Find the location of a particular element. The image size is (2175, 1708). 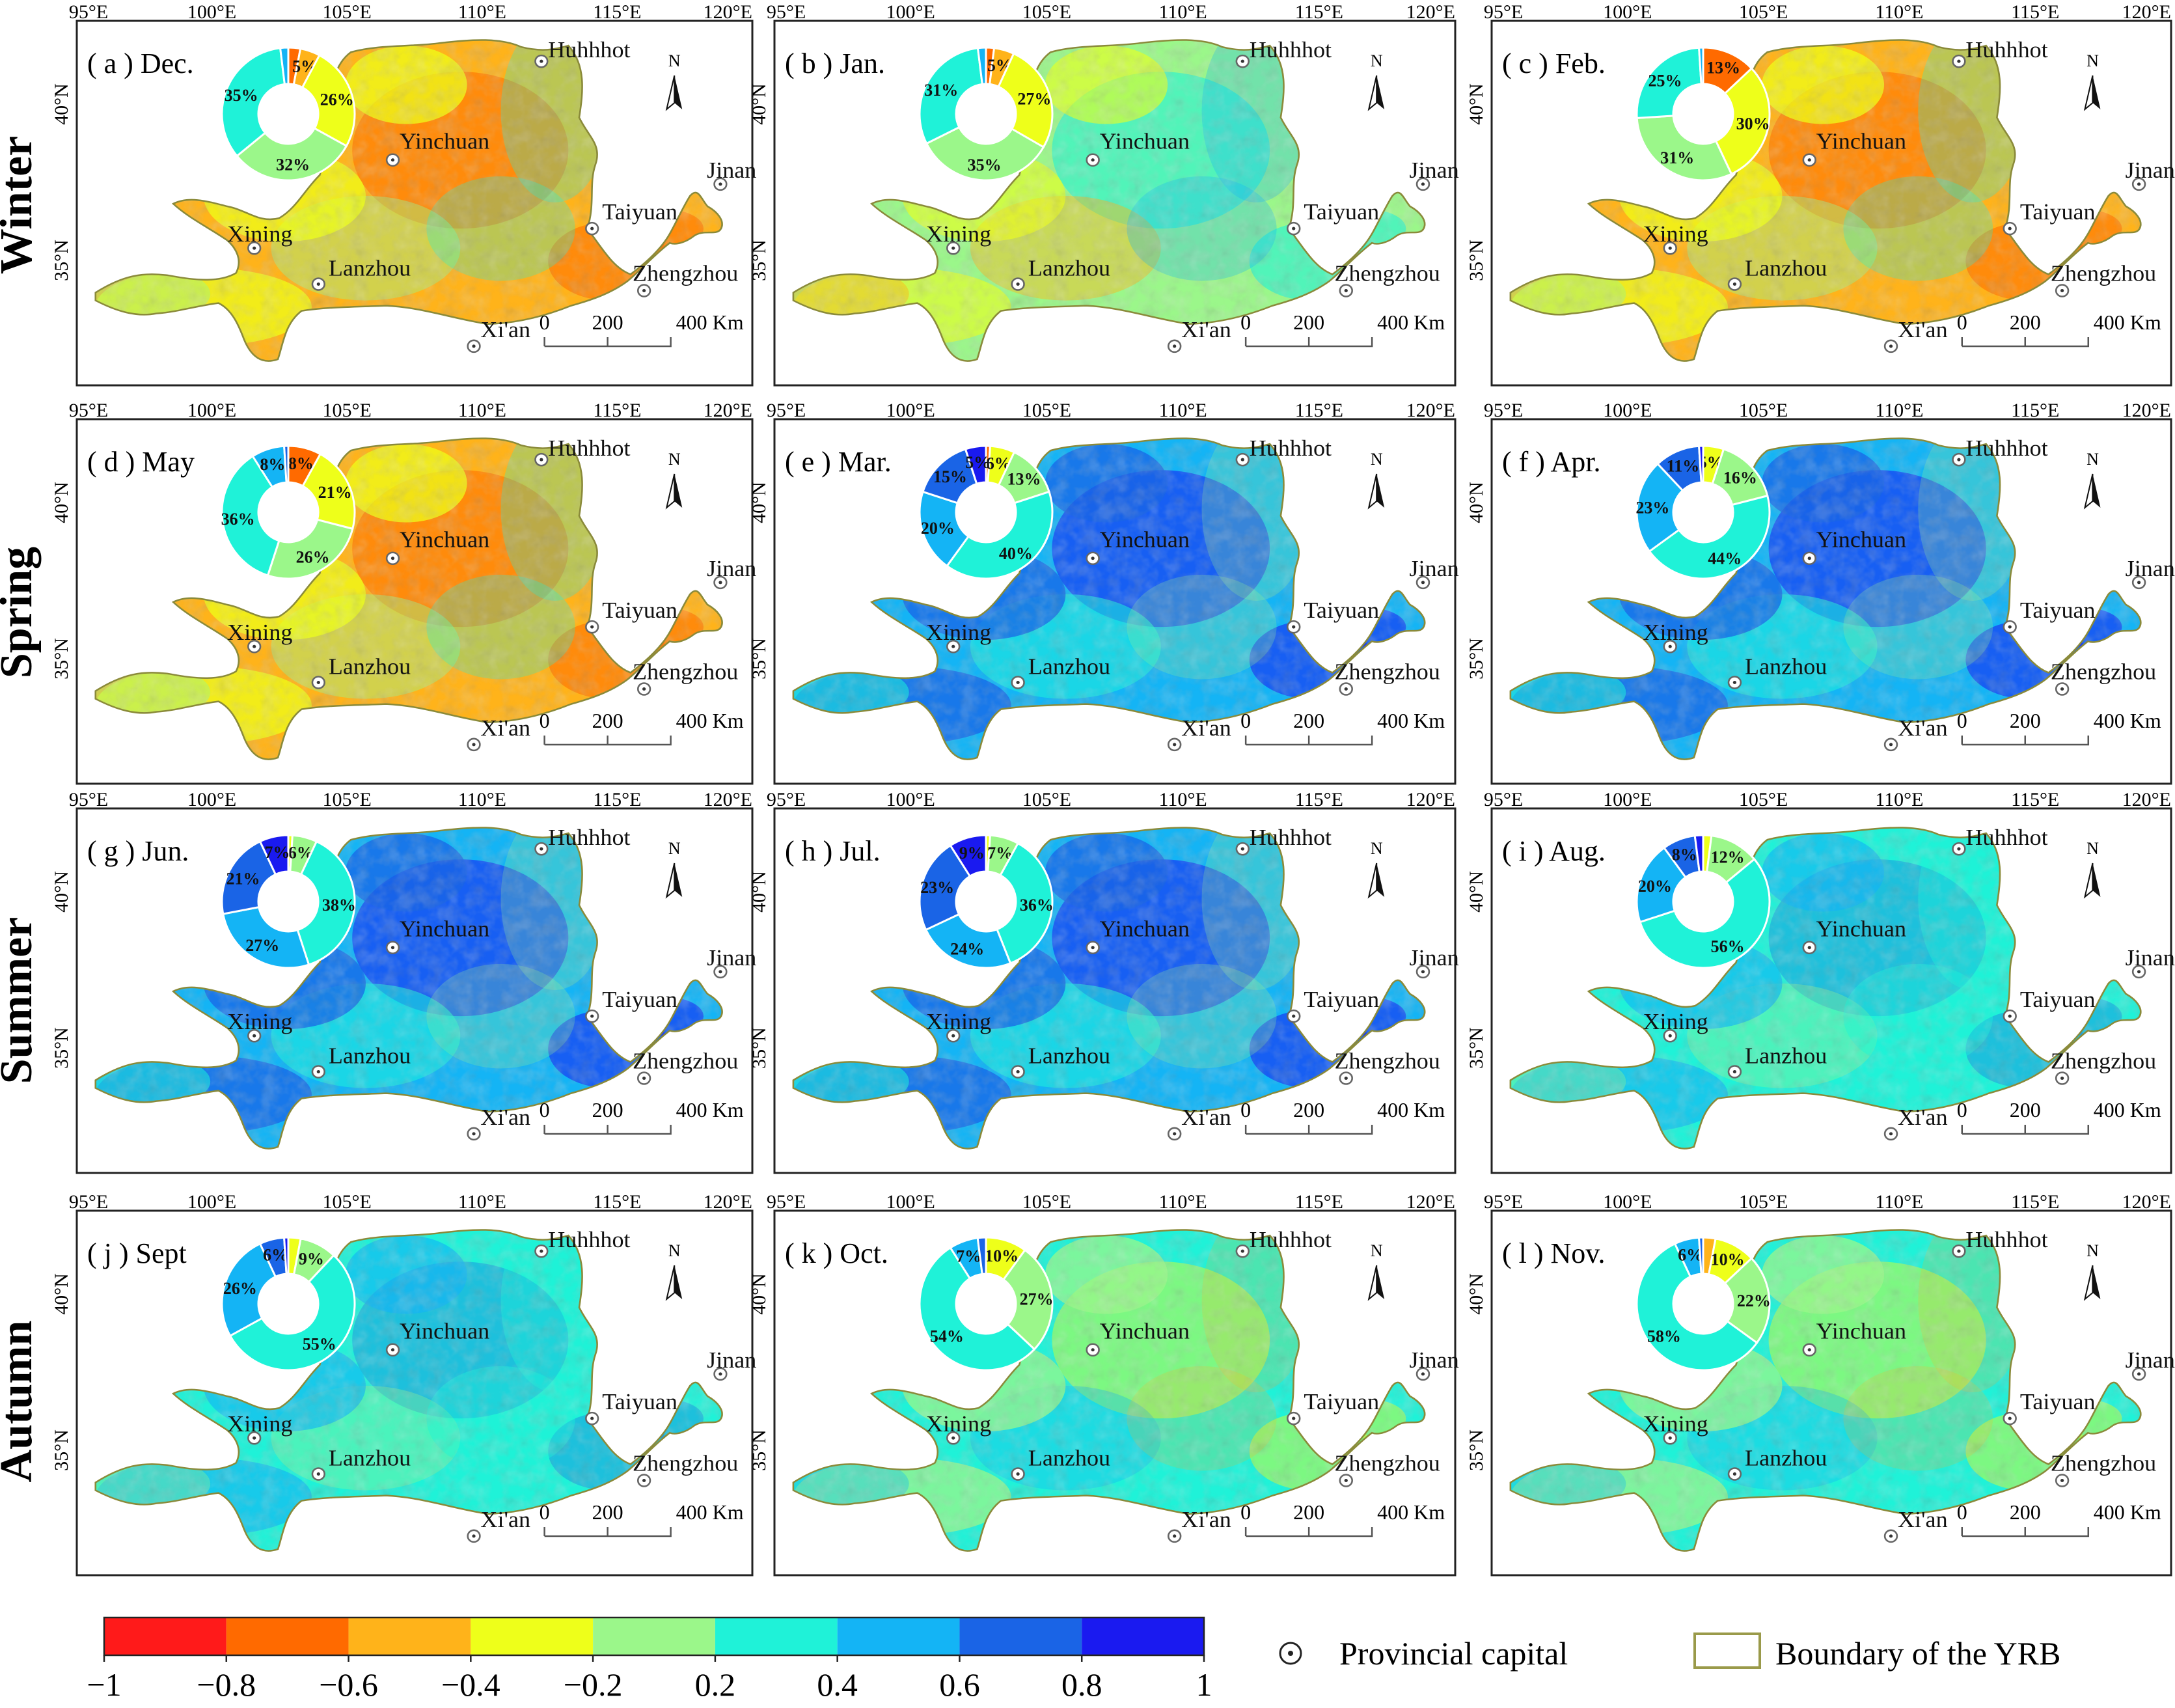

provincial-capital-dot-icon is located at coordinates (1290, 1653).